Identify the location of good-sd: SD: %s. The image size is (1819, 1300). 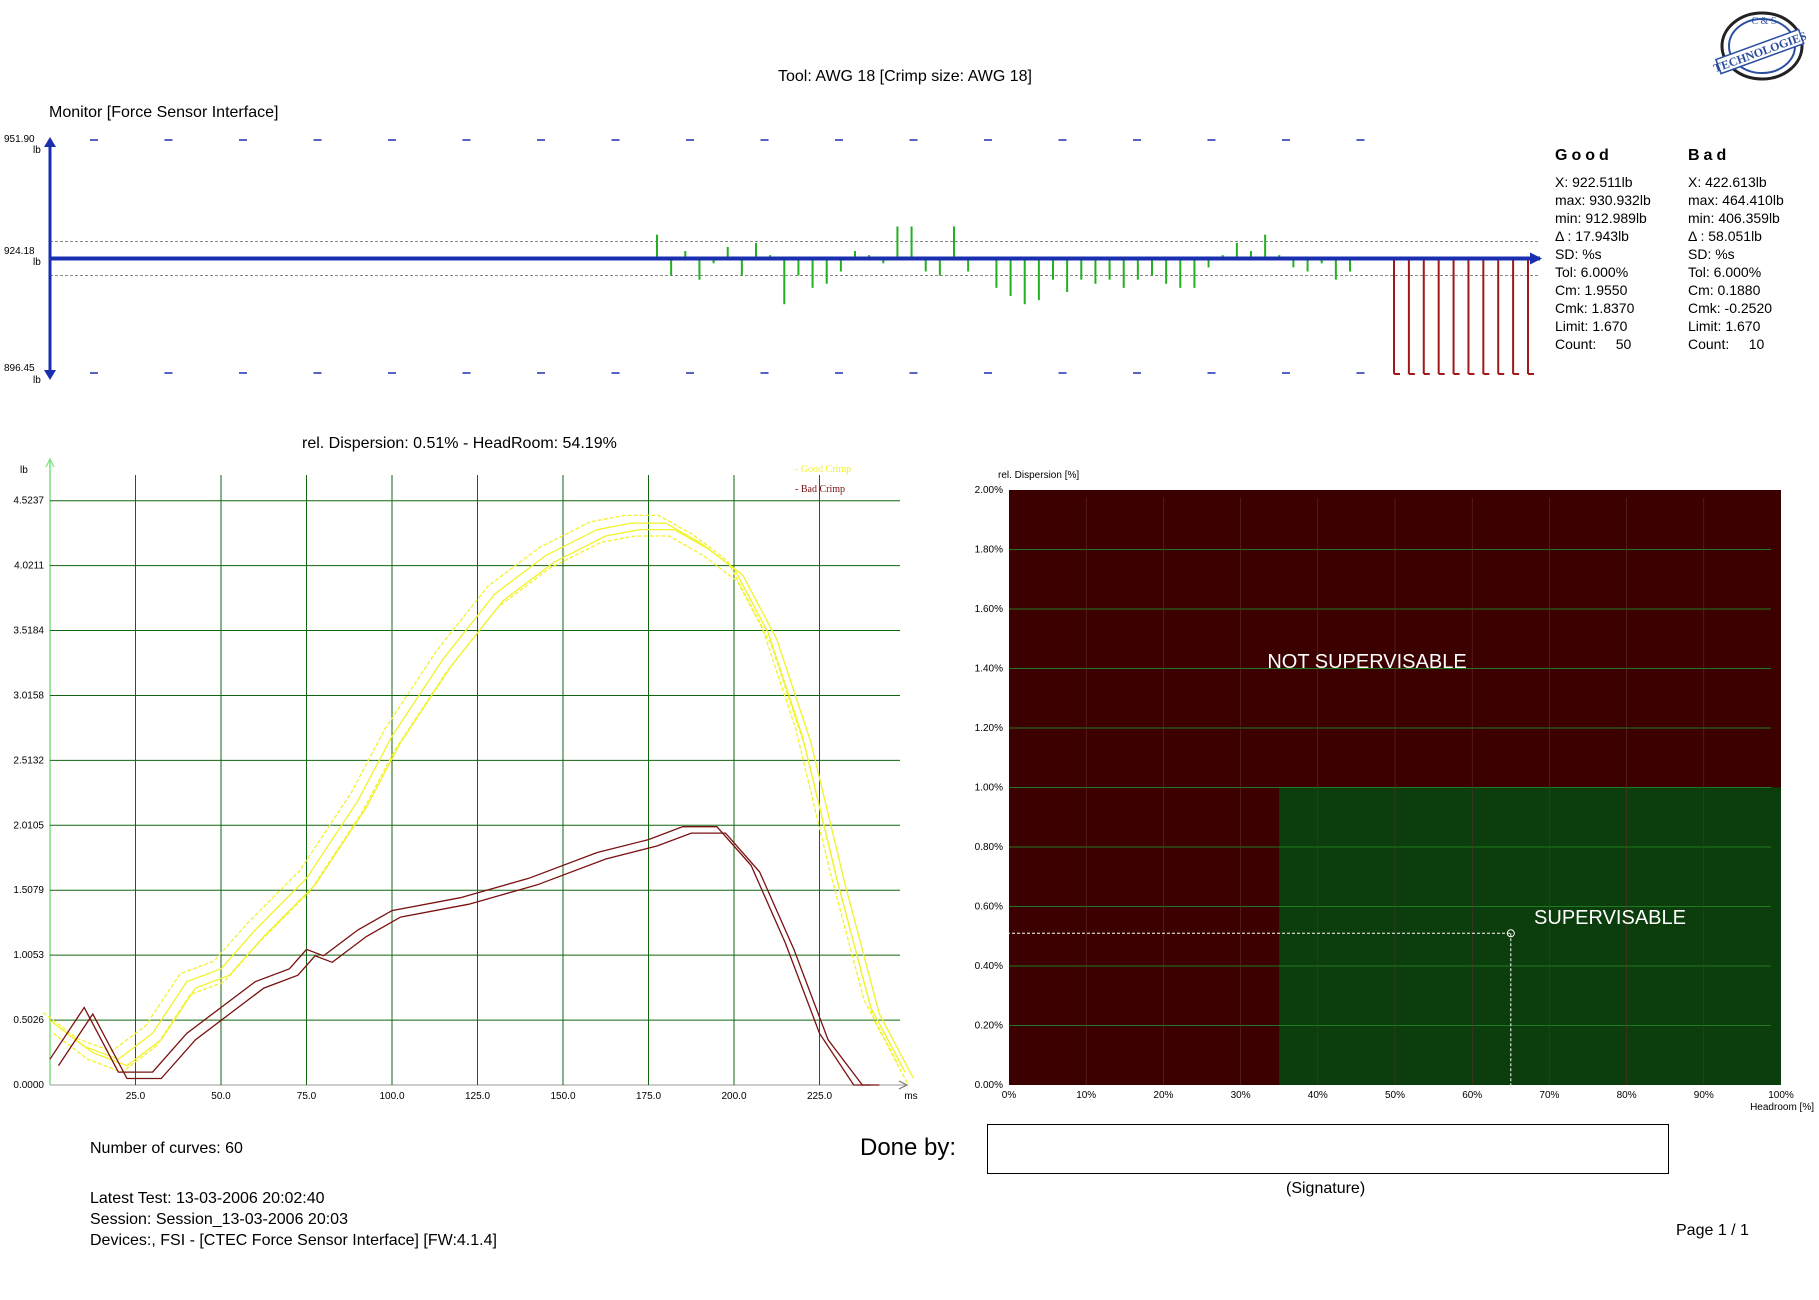
(1578, 254).